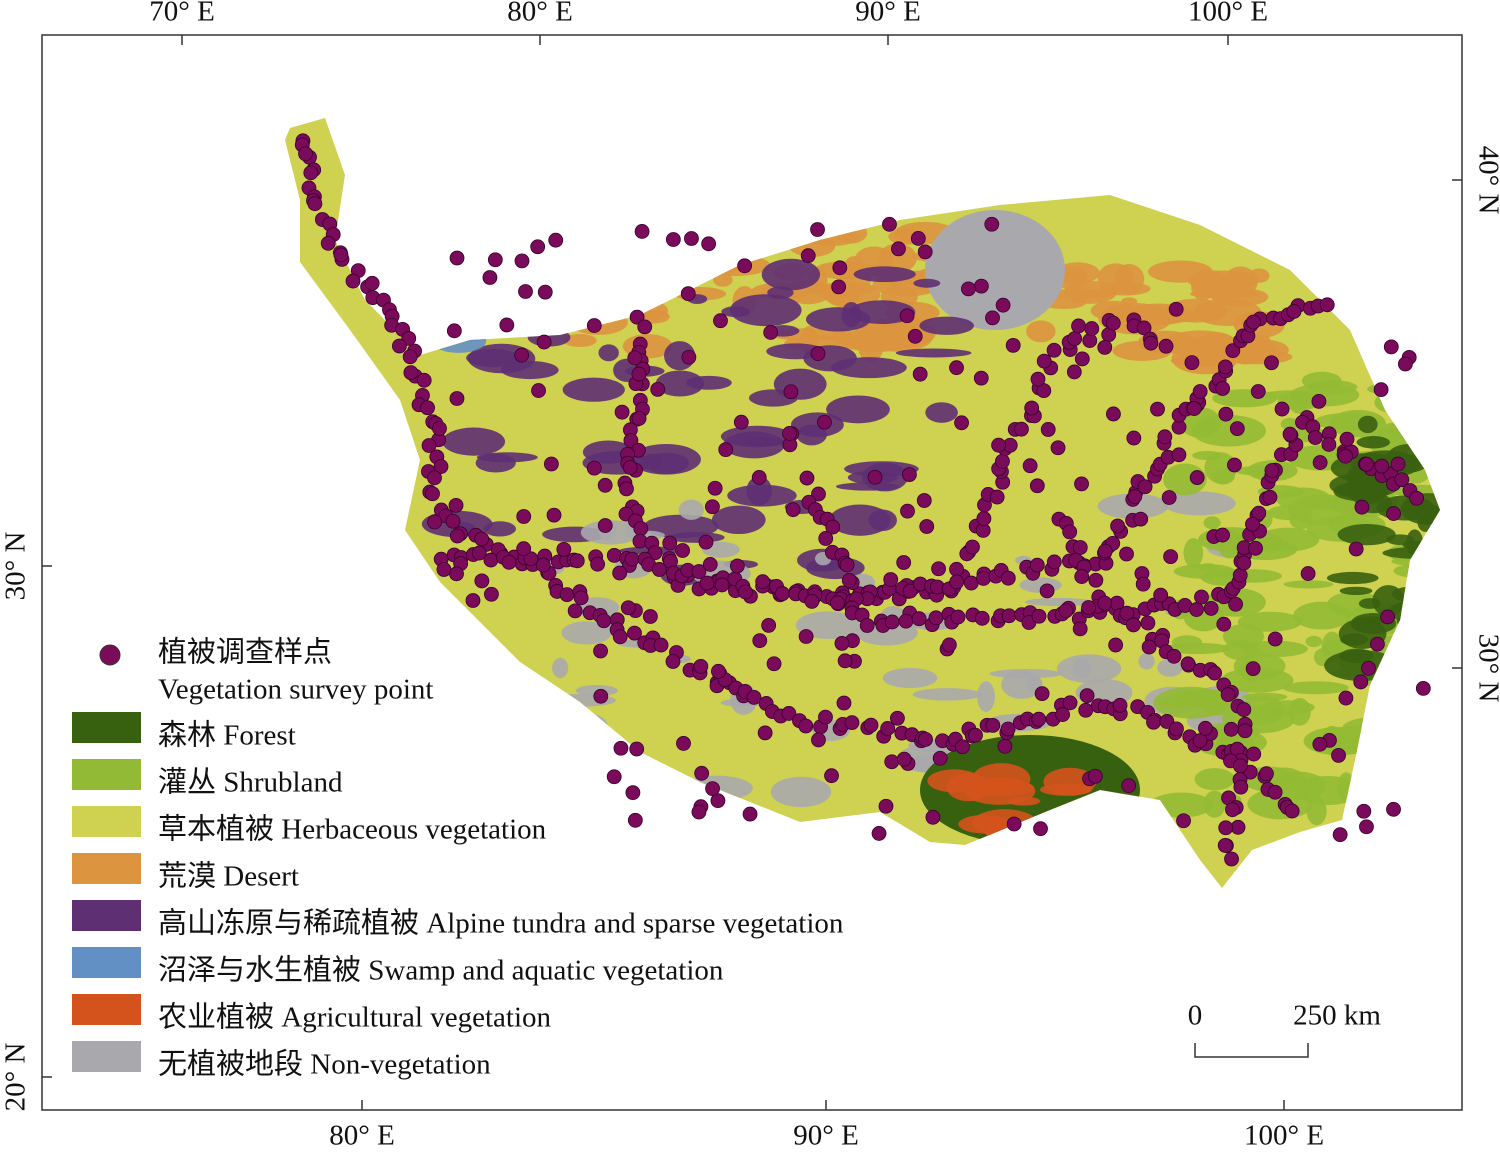  I want to click on scale-start: 0, so click(1195, 1016).